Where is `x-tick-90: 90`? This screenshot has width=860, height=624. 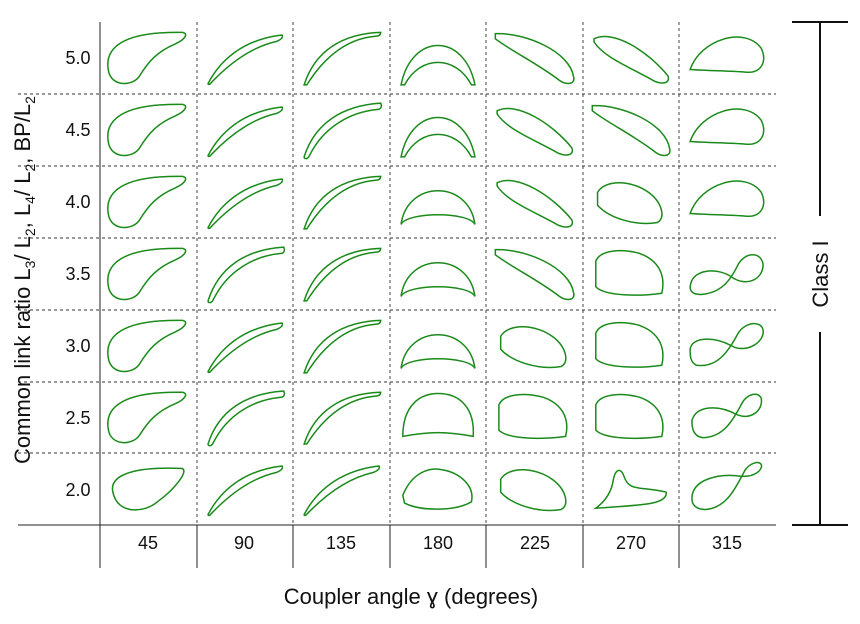 x-tick-90: 90 is located at coordinates (244, 543).